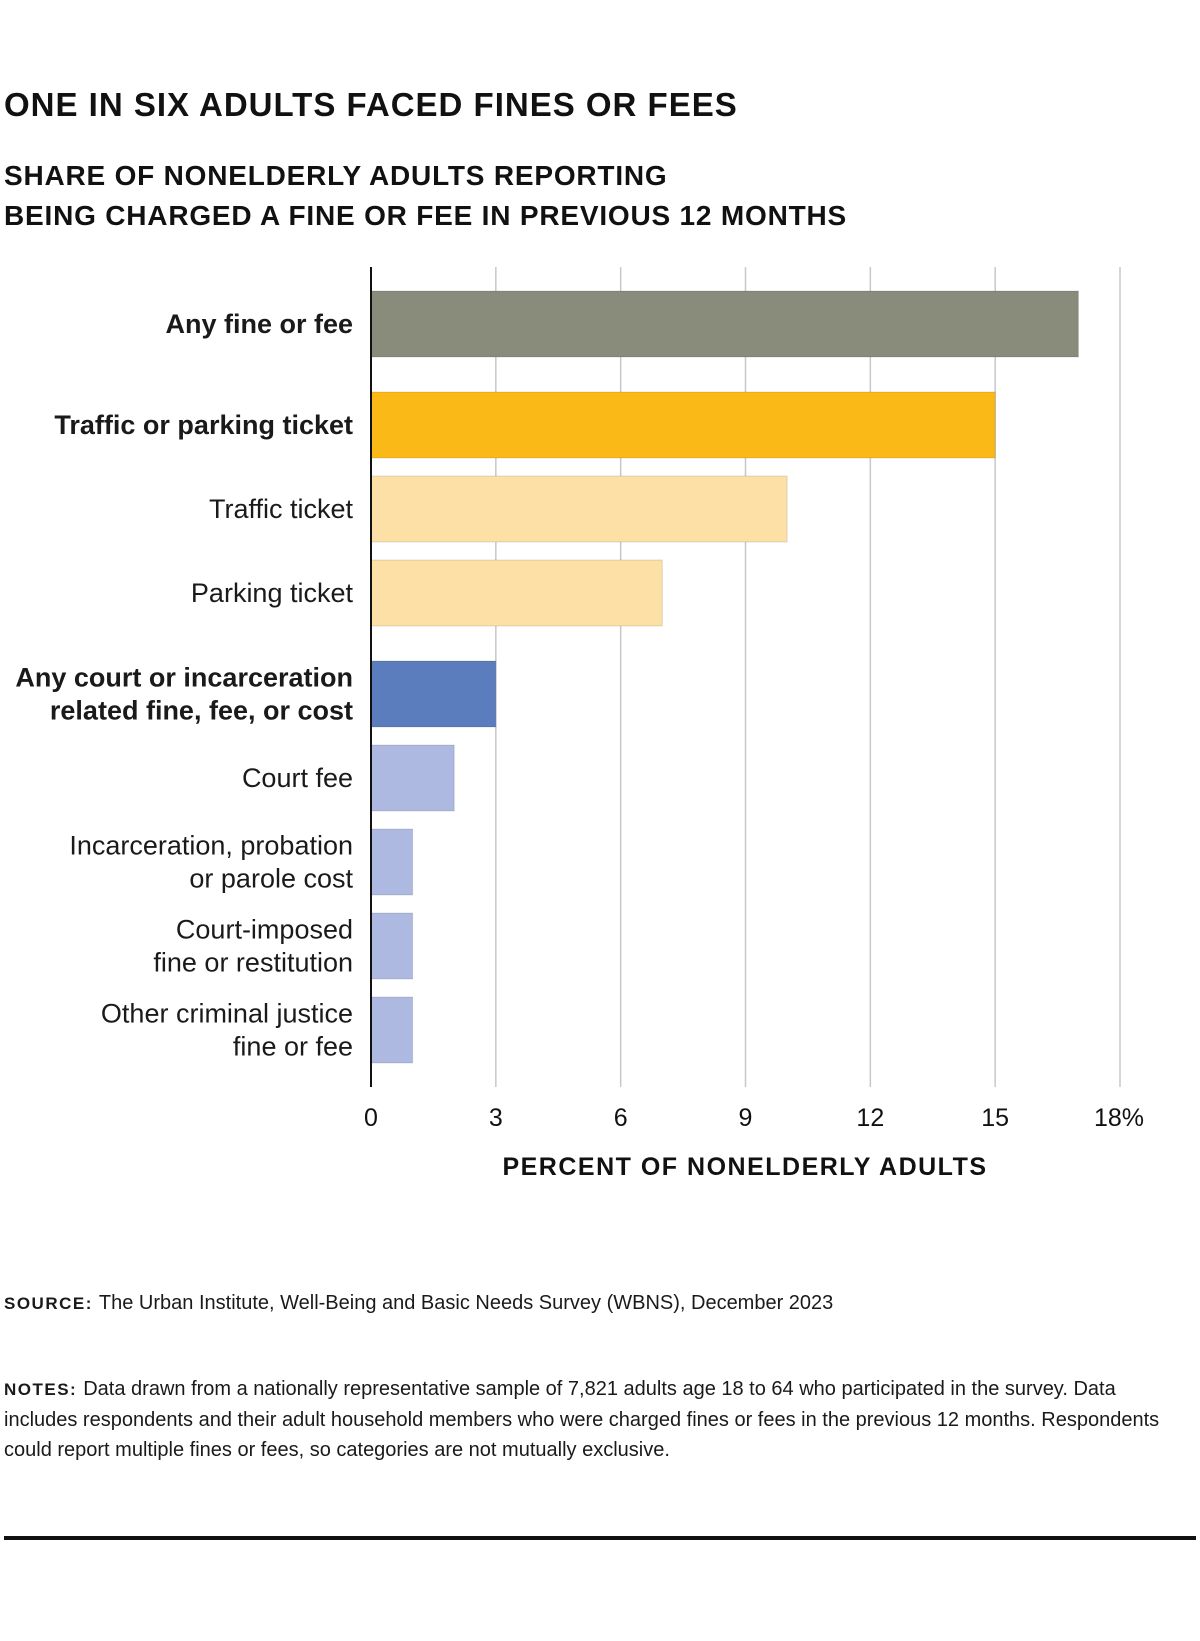  I want to click on category-label: related fine, fee, or cost, so click(201, 711).